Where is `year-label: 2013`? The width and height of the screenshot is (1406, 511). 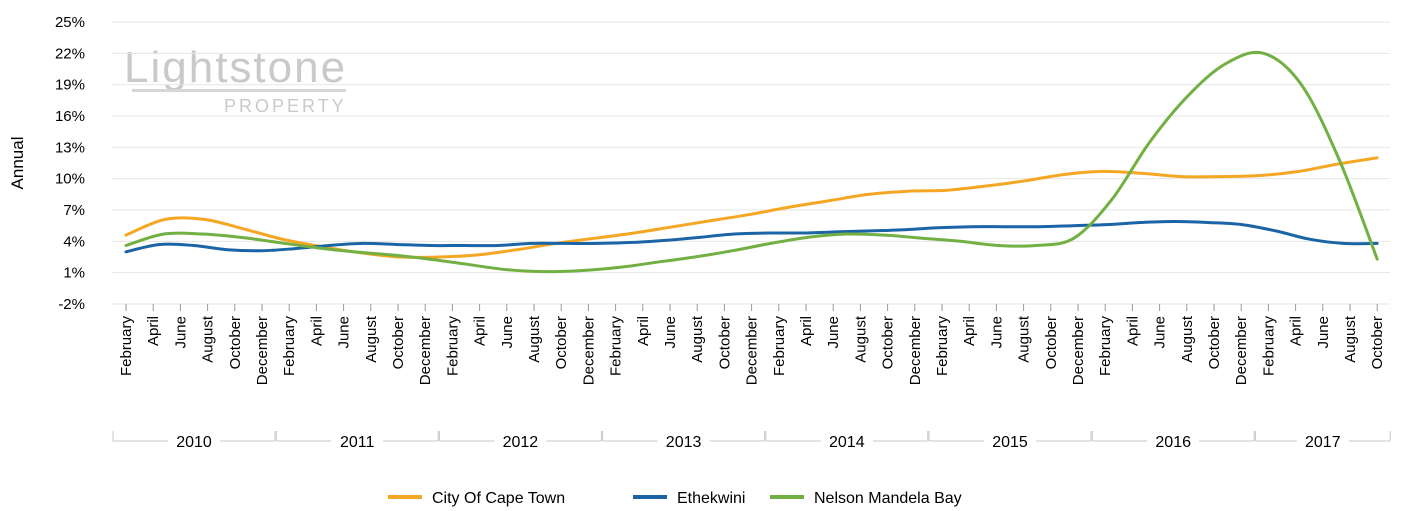
year-label: 2013 is located at coordinates (684, 442).